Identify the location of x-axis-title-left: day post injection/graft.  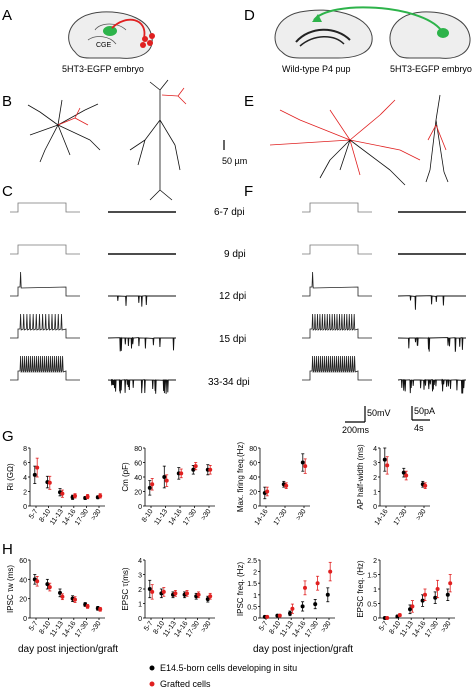
(68, 649).